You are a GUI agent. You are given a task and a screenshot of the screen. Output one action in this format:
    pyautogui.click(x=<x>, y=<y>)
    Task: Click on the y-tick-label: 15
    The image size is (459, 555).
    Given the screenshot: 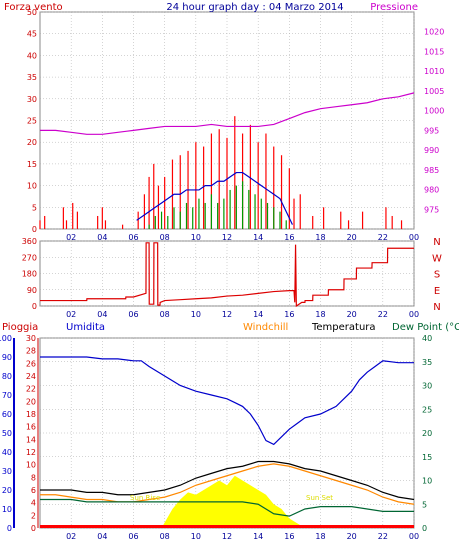 What is the action you would take?
    pyautogui.click(x=32, y=164)
    